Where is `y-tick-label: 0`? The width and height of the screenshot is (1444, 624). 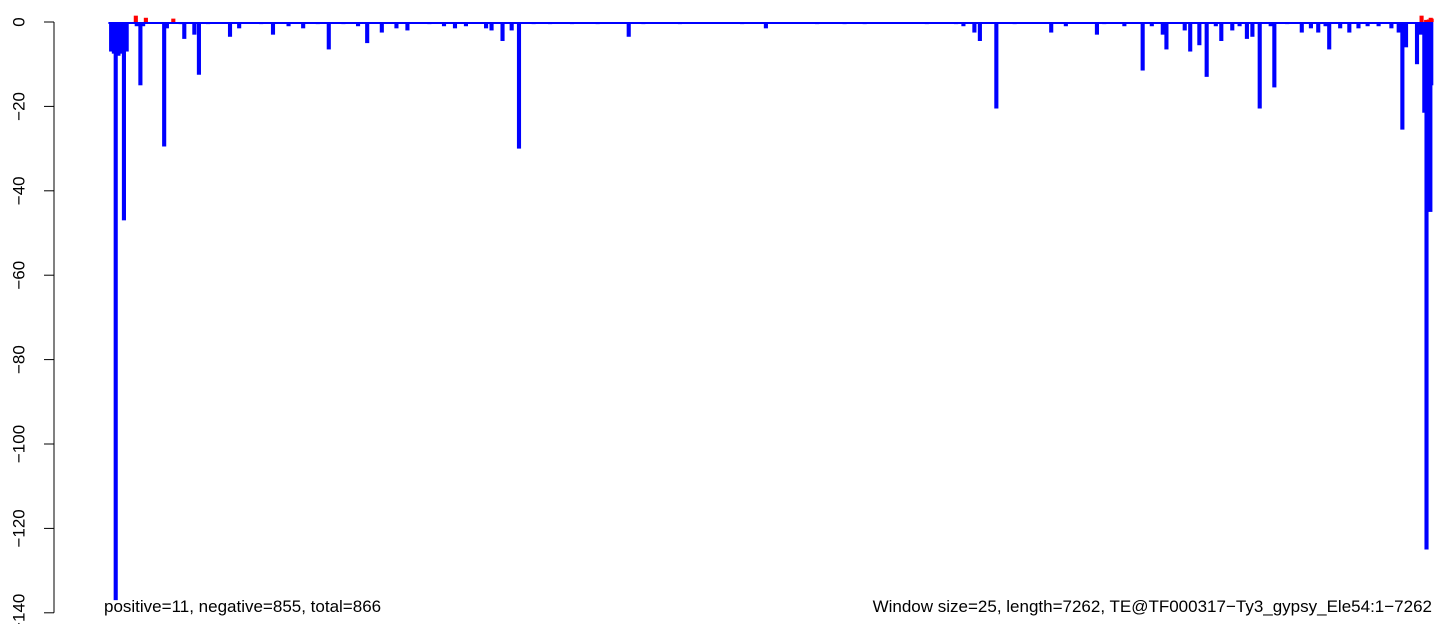
y-tick-label: 0 is located at coordinates (18, 21).